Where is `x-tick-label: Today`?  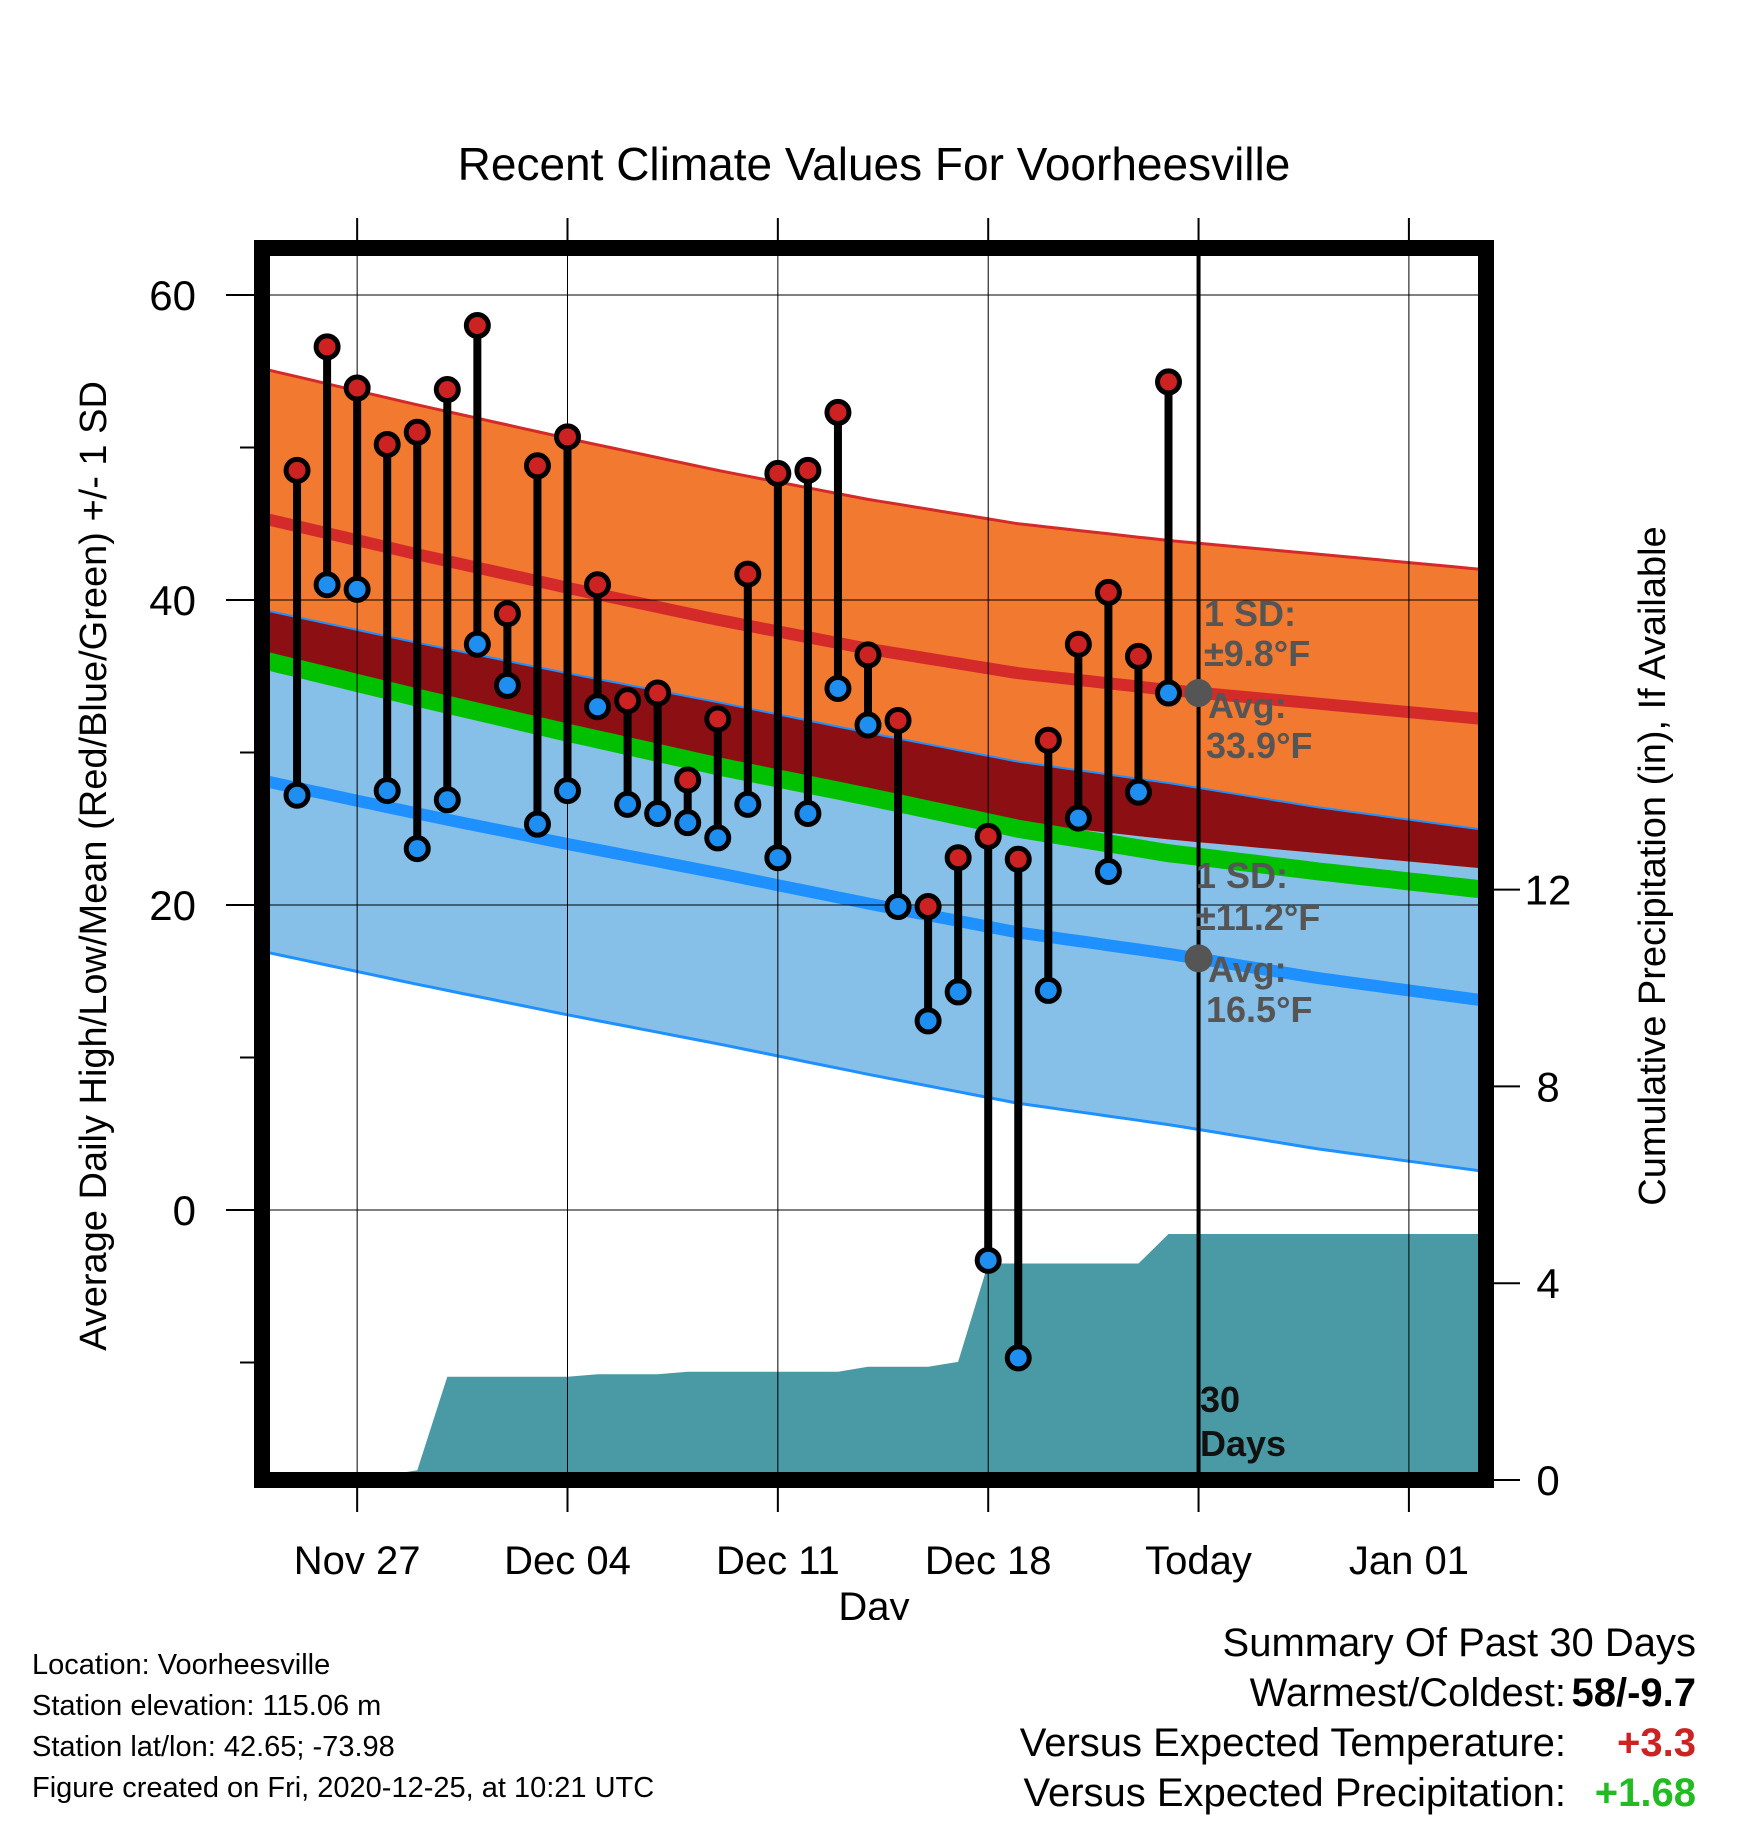
x-tick-label: Today is located at coordinates (1198, 1561).